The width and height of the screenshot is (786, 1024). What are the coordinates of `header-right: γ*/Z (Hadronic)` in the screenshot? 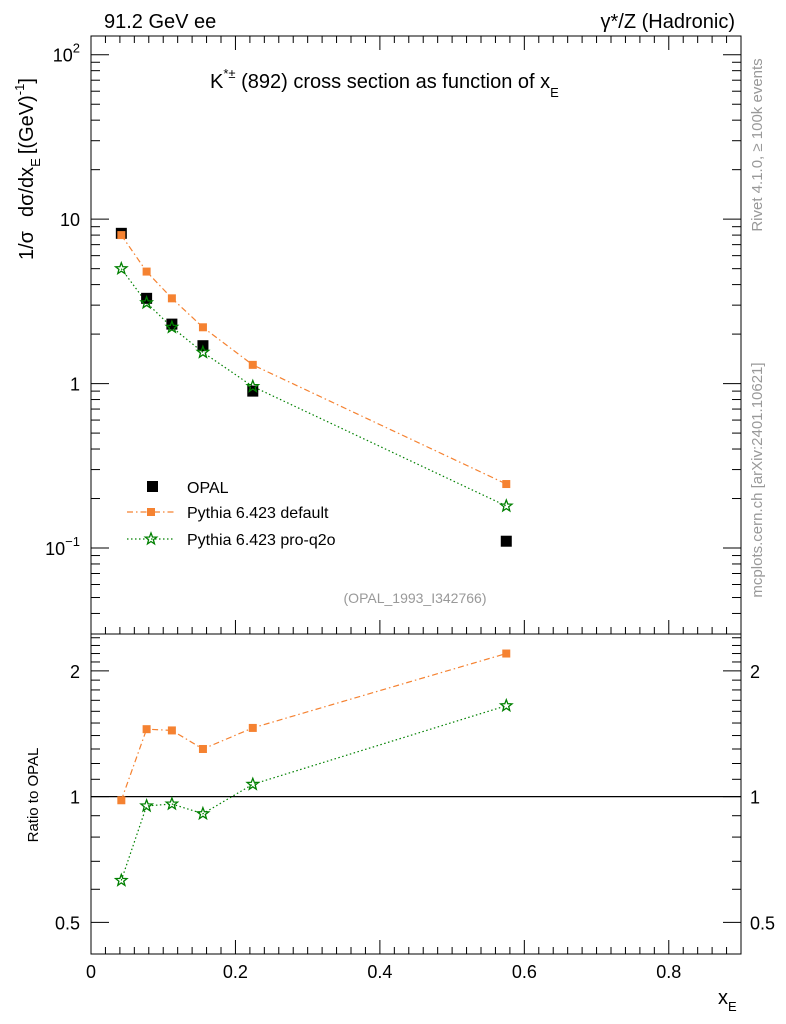 It's located at (668, 22).